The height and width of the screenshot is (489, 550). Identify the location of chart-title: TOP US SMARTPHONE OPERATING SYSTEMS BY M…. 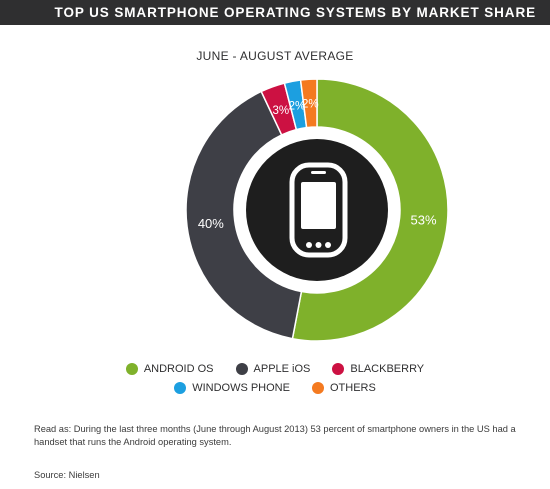
(295, 12).